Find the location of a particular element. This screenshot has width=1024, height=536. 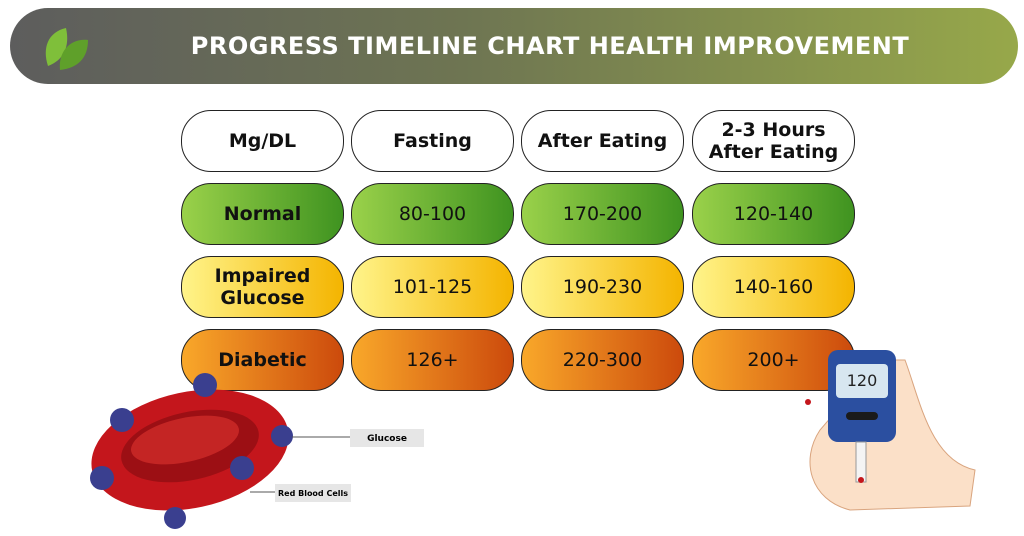

row-header: Impaired Glucose is located at coordinates (262, 287).